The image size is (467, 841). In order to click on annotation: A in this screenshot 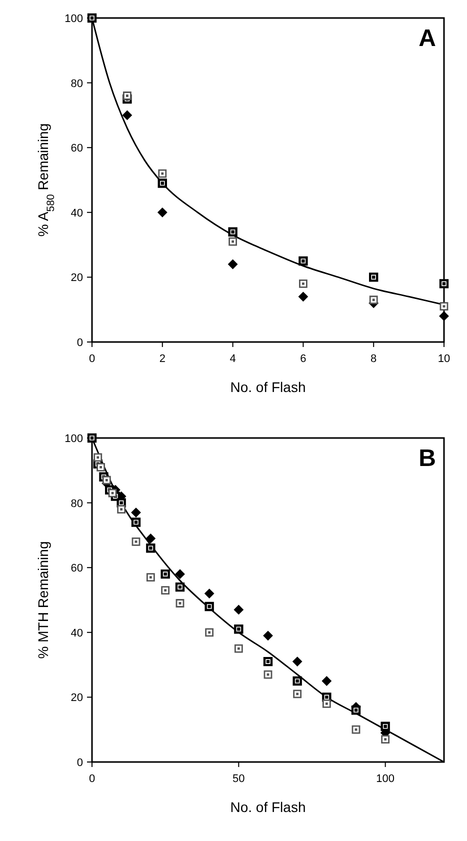, I will do `click(427, 38)`.